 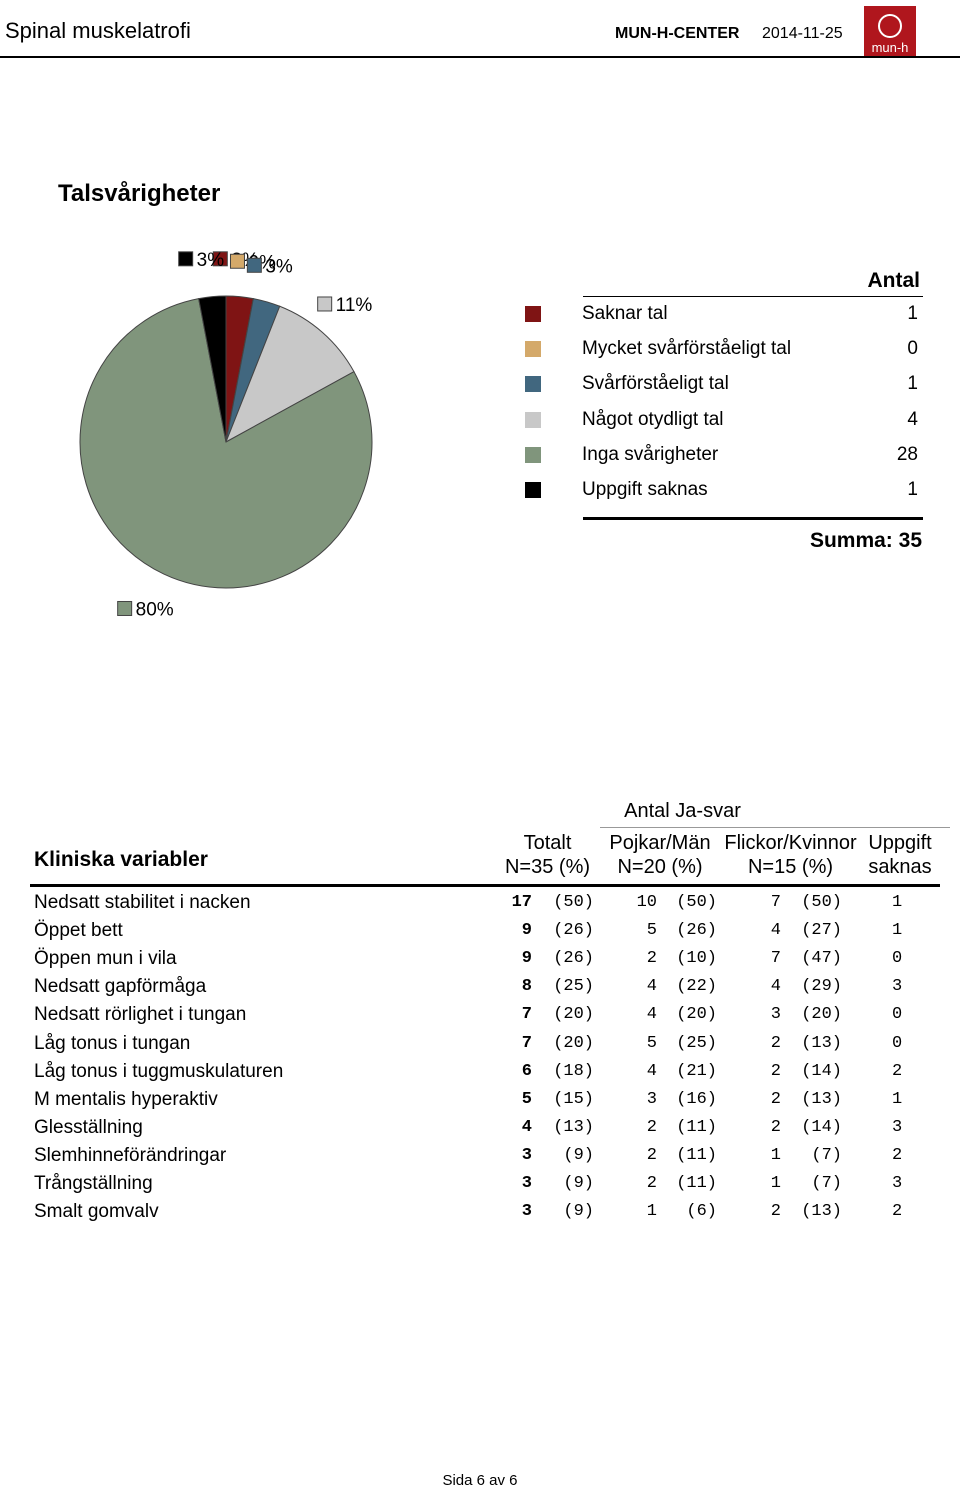 What do you see at coordinates (130, 1155) in the screenshot?
I see `row-label: Slemhinneförändringar` at bounding box center [130, 1155].